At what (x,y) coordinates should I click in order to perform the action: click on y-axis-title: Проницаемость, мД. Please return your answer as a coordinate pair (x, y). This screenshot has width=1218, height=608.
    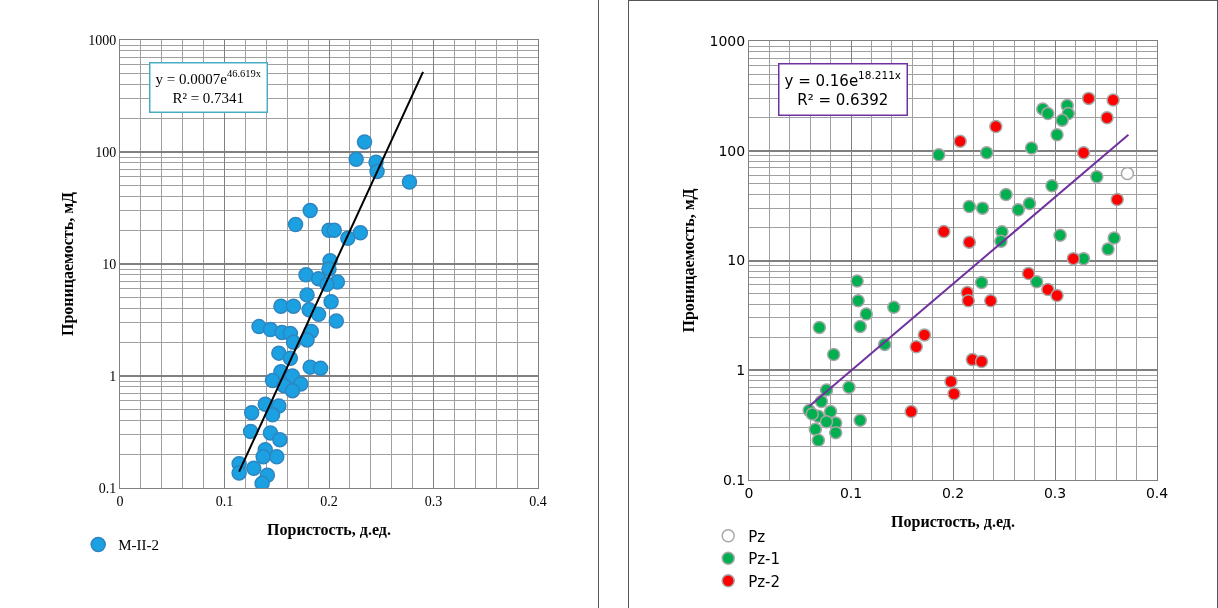
    Looking at the image, I should click on (689, 260).